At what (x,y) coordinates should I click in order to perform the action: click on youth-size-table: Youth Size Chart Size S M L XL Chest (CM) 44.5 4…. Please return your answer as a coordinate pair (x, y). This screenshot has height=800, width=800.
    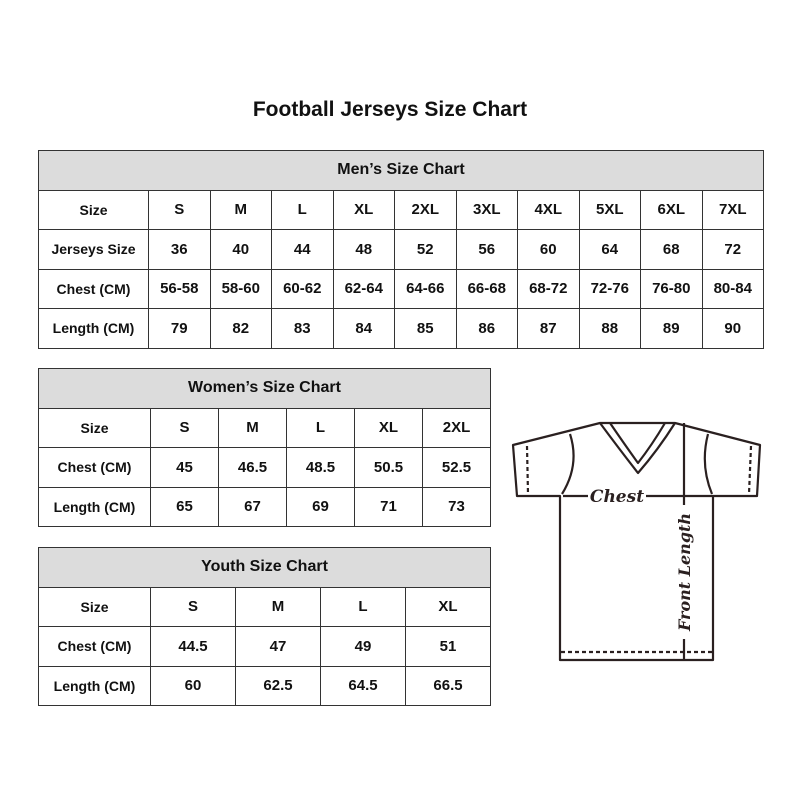
    Looking at the image, I should click on (264, 626).